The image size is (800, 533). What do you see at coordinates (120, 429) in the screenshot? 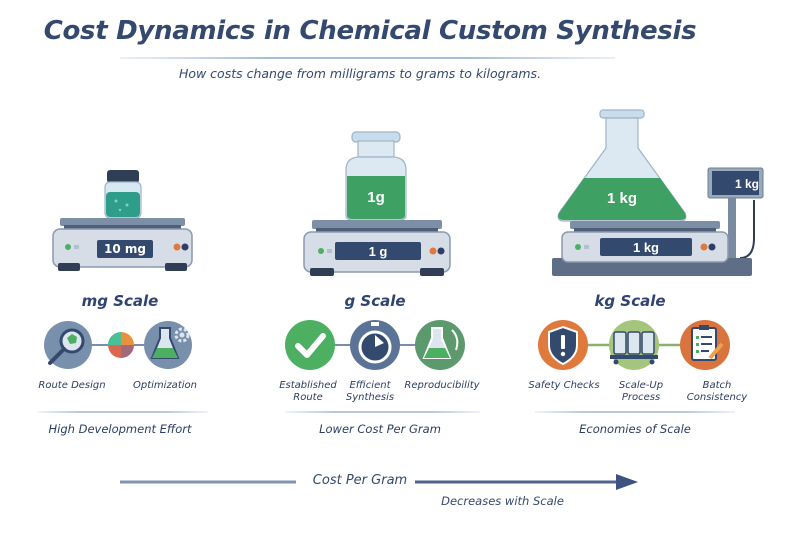
I see `mg-footer: High Development Effort` at bounding box center [120, 429].